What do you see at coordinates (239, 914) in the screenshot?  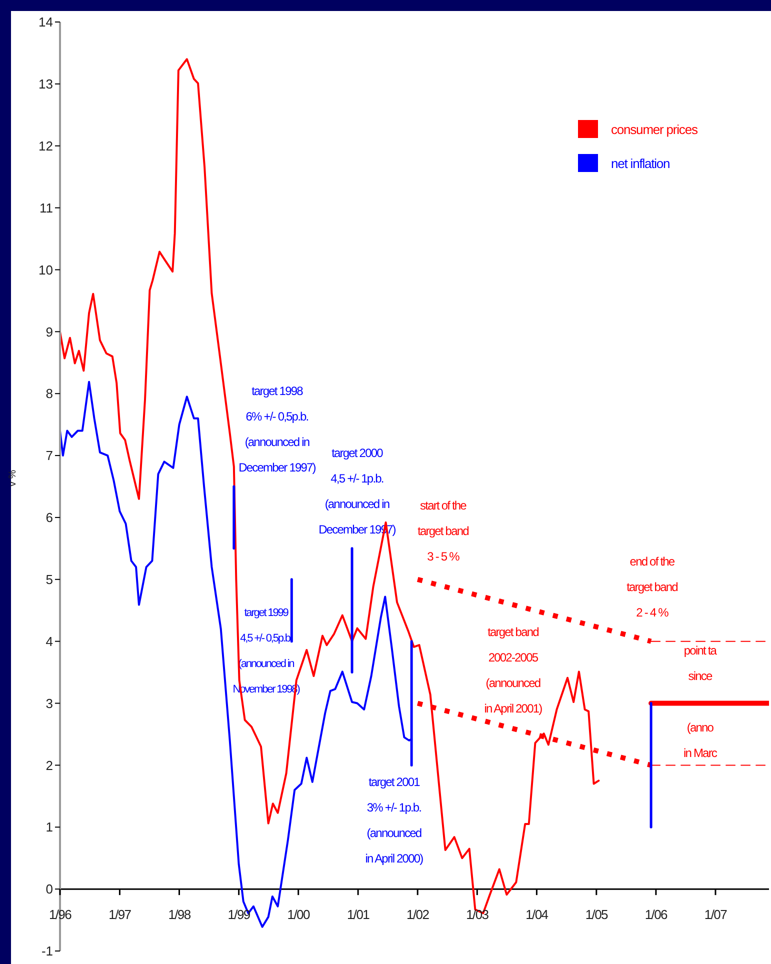 I see `x-tick-label: 1/99` at bounding box center [239, 914].